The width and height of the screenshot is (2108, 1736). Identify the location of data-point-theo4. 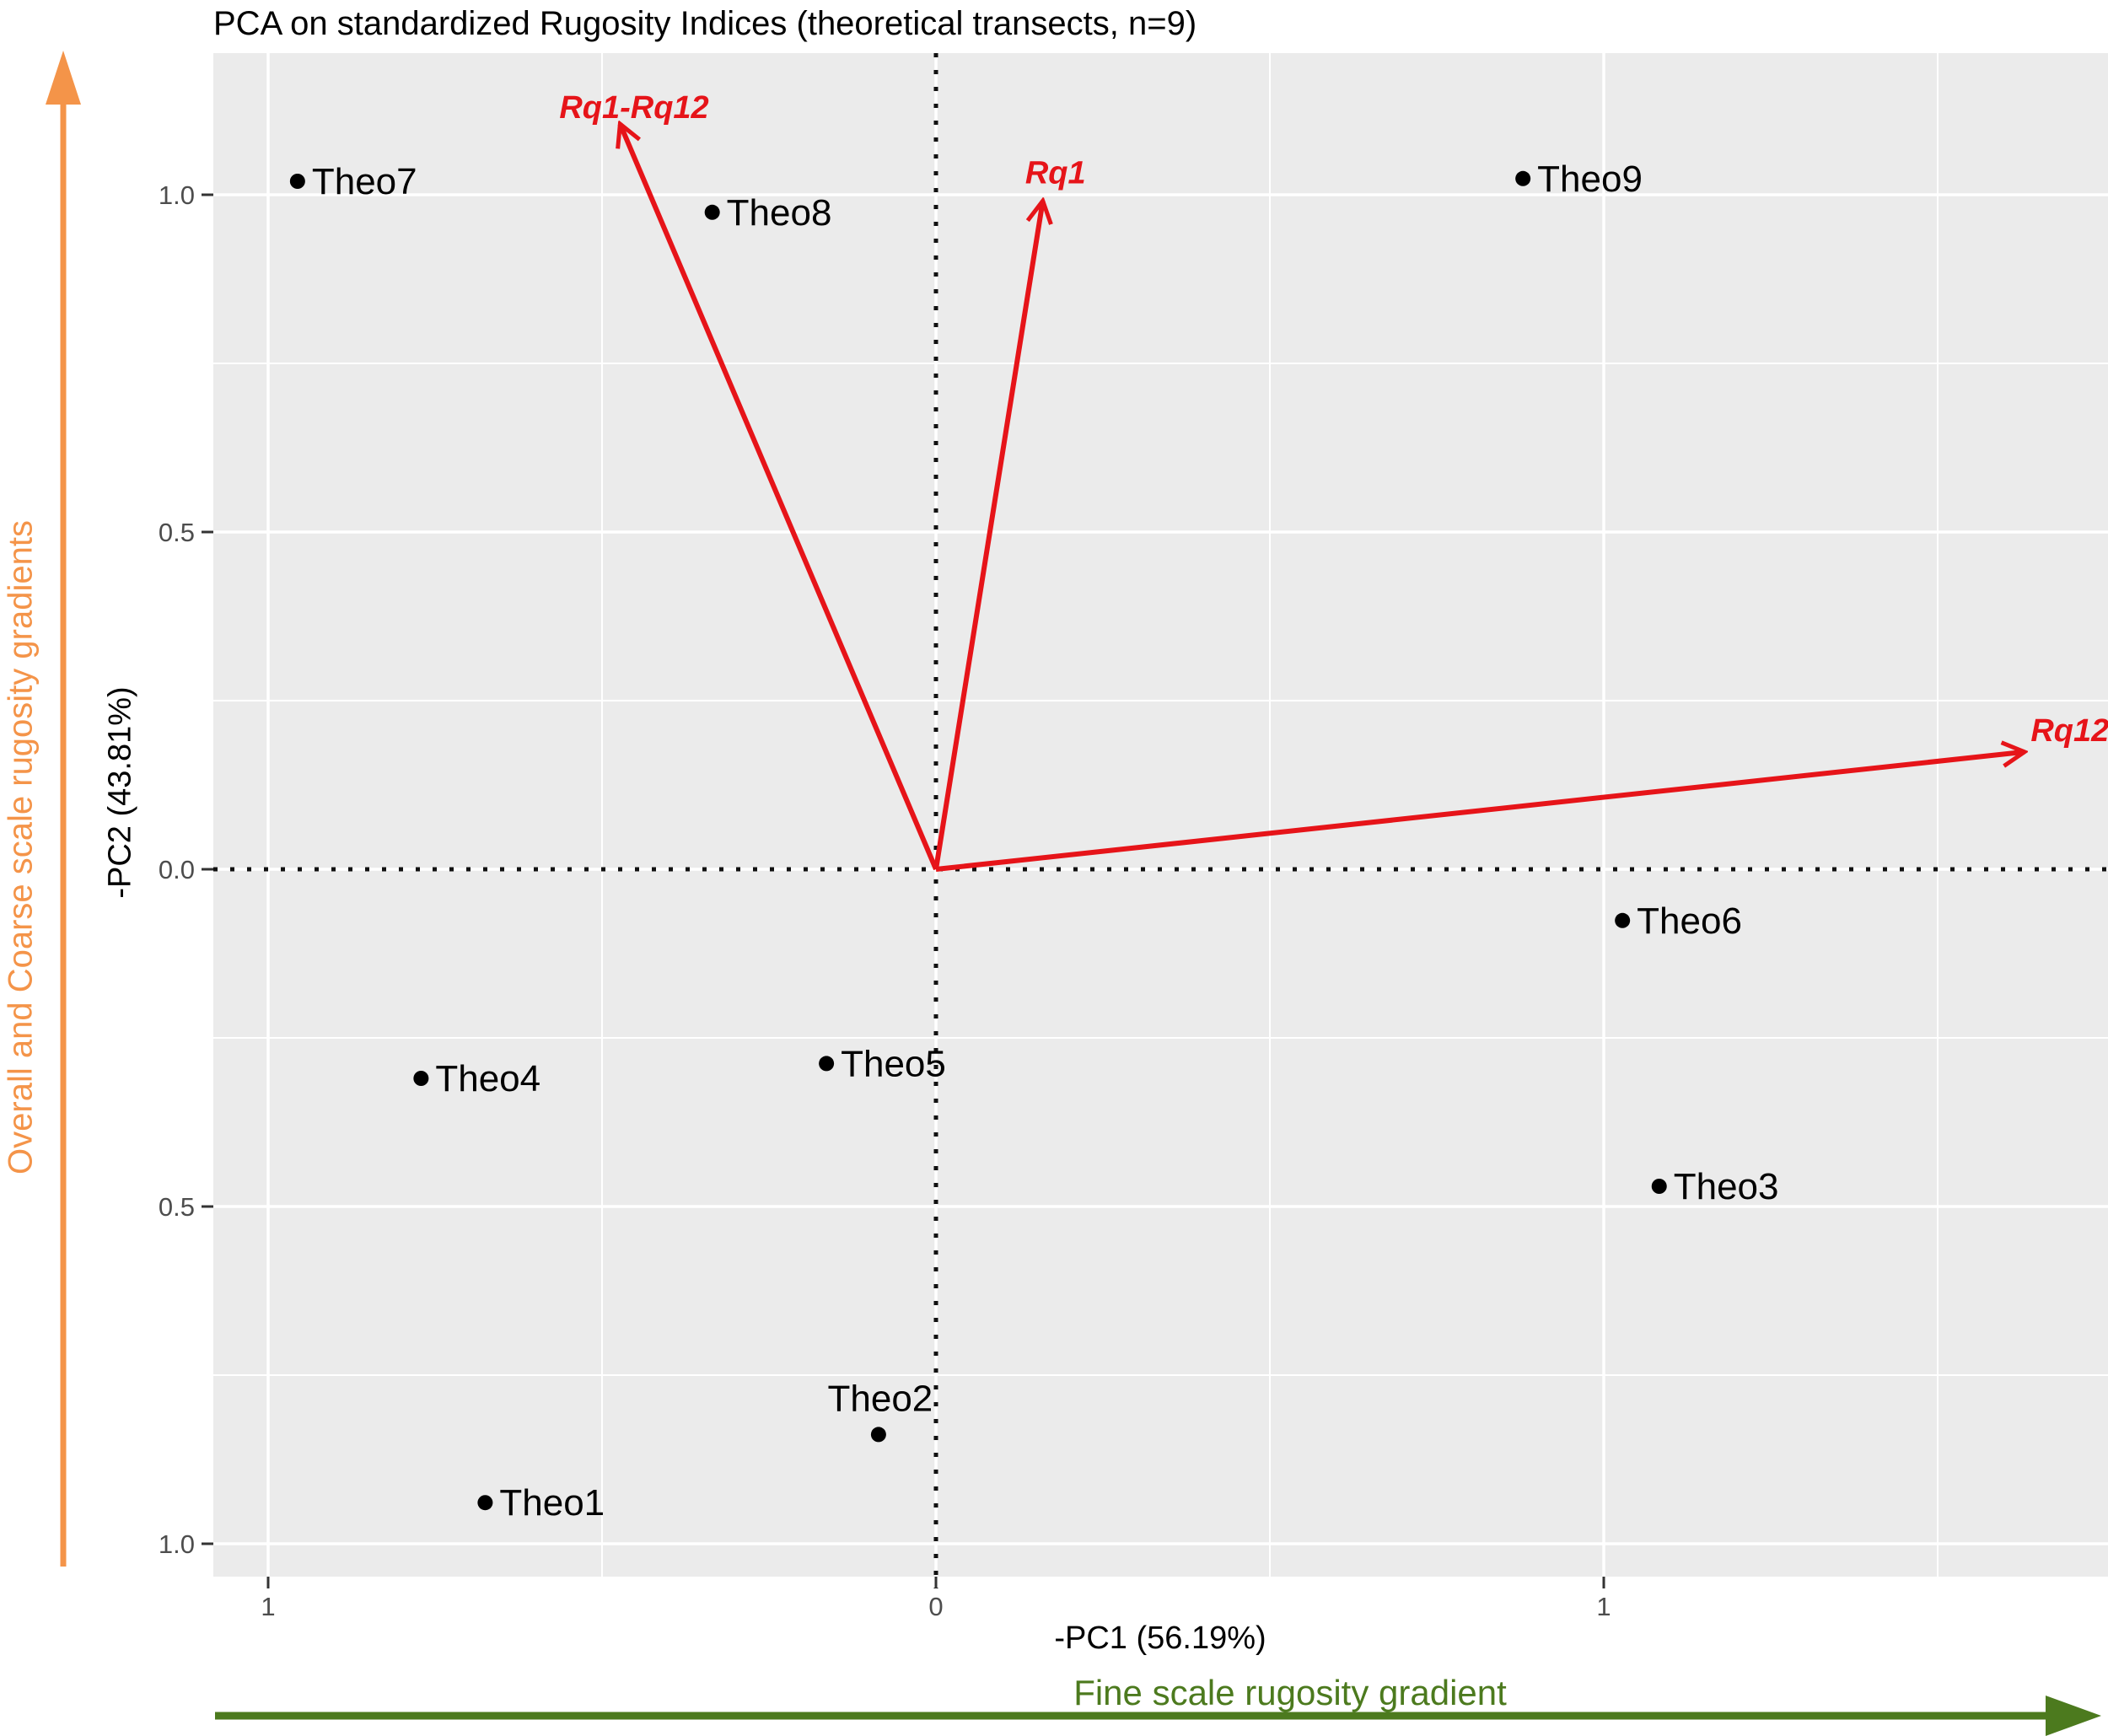
(421, 1078).